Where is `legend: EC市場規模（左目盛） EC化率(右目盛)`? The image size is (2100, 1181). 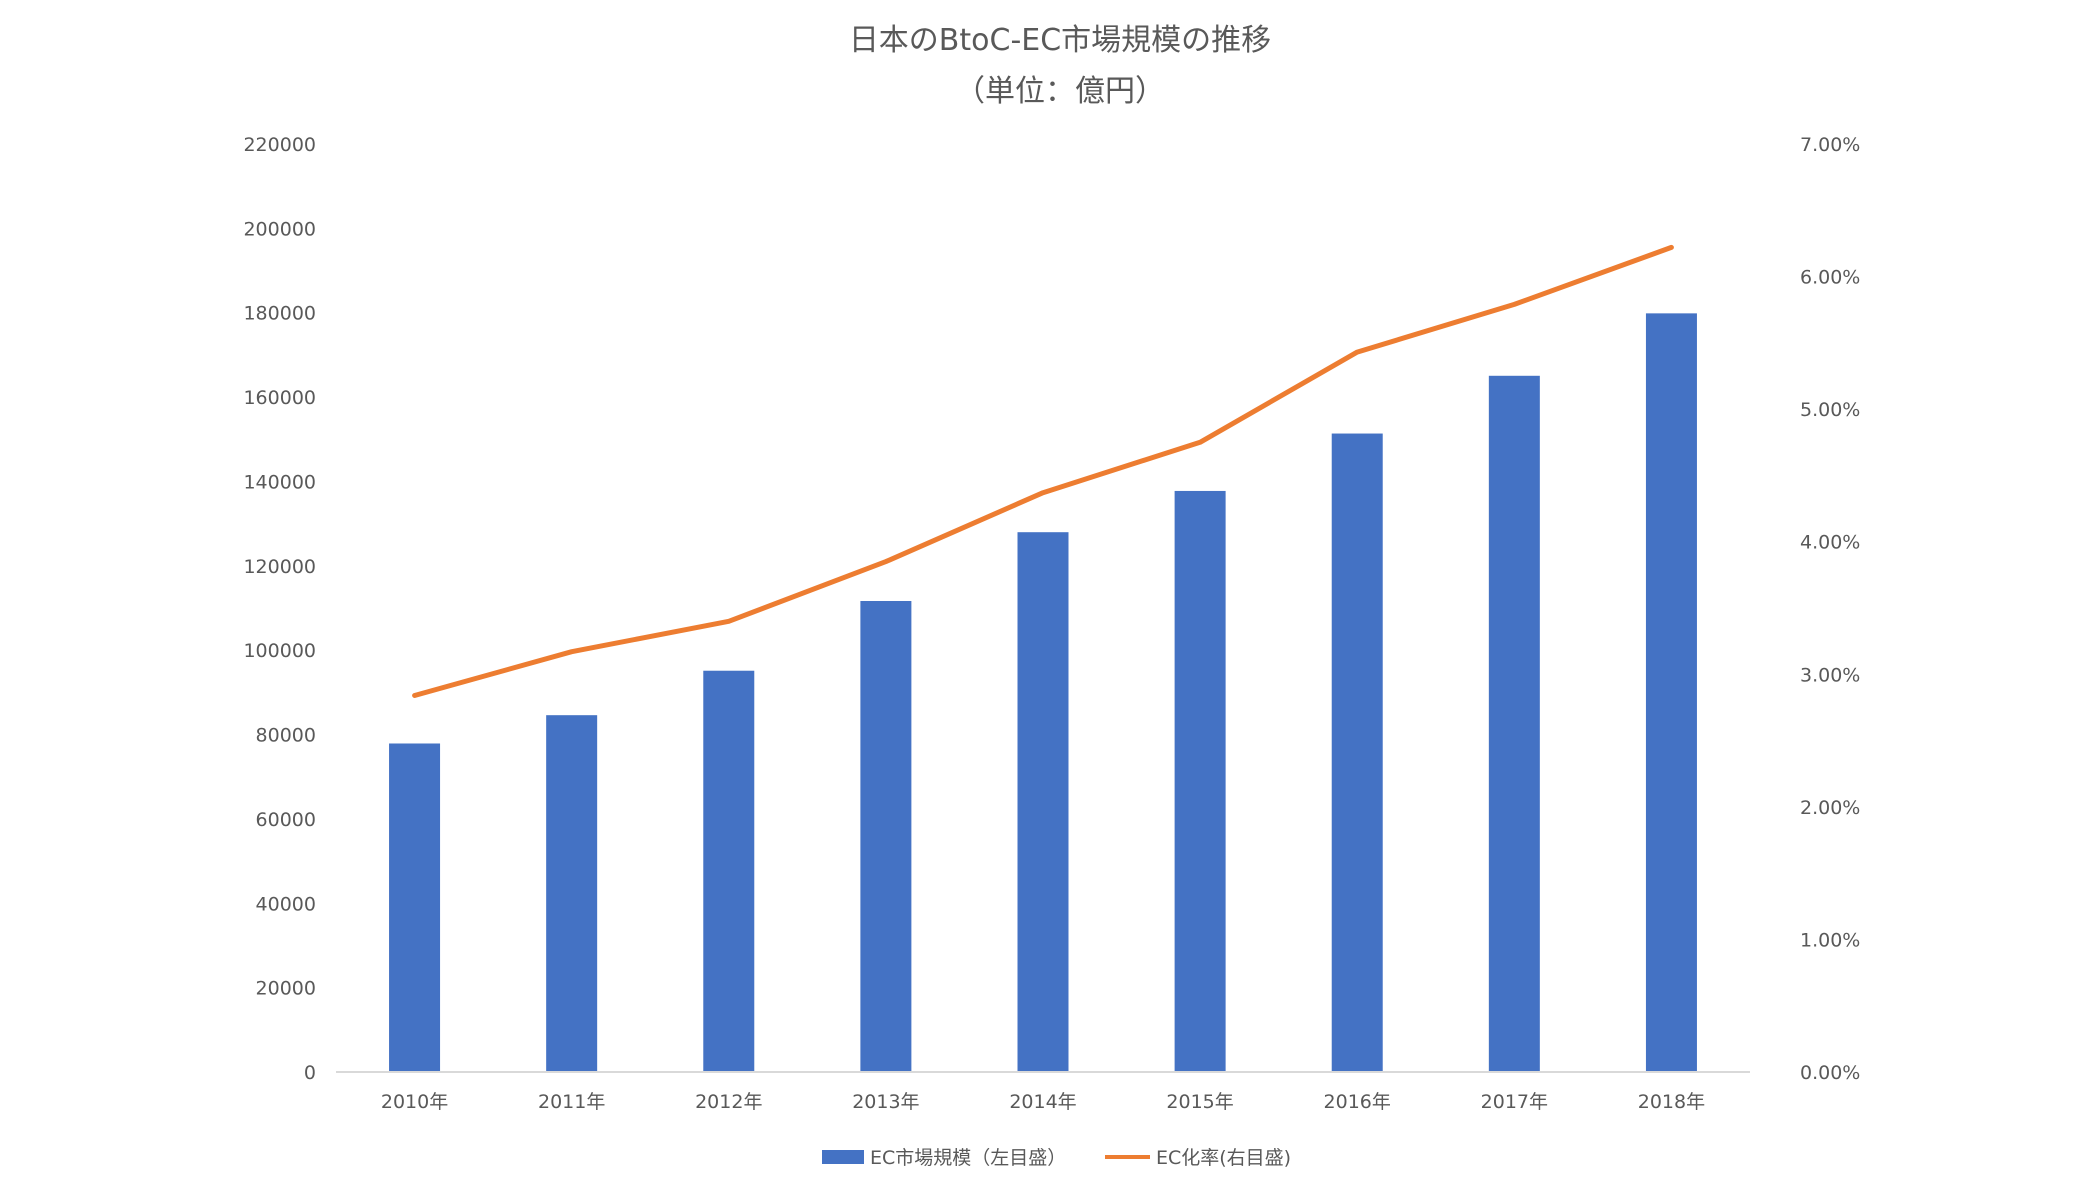
legend: EC市場規模（左目盛） EC化率(右目盛) is located at coordinates (1056, 1158).